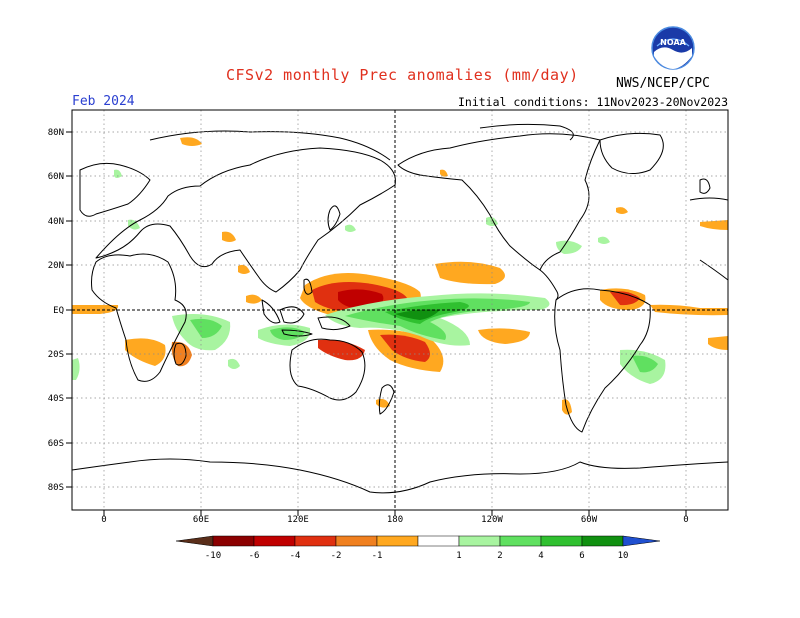 The height and width of the screenshot is (618, 800). What do you see at coordinates (458, 556) in the screenshot?
I see `colorbar-label: 1` at bounding box center [458, 556].